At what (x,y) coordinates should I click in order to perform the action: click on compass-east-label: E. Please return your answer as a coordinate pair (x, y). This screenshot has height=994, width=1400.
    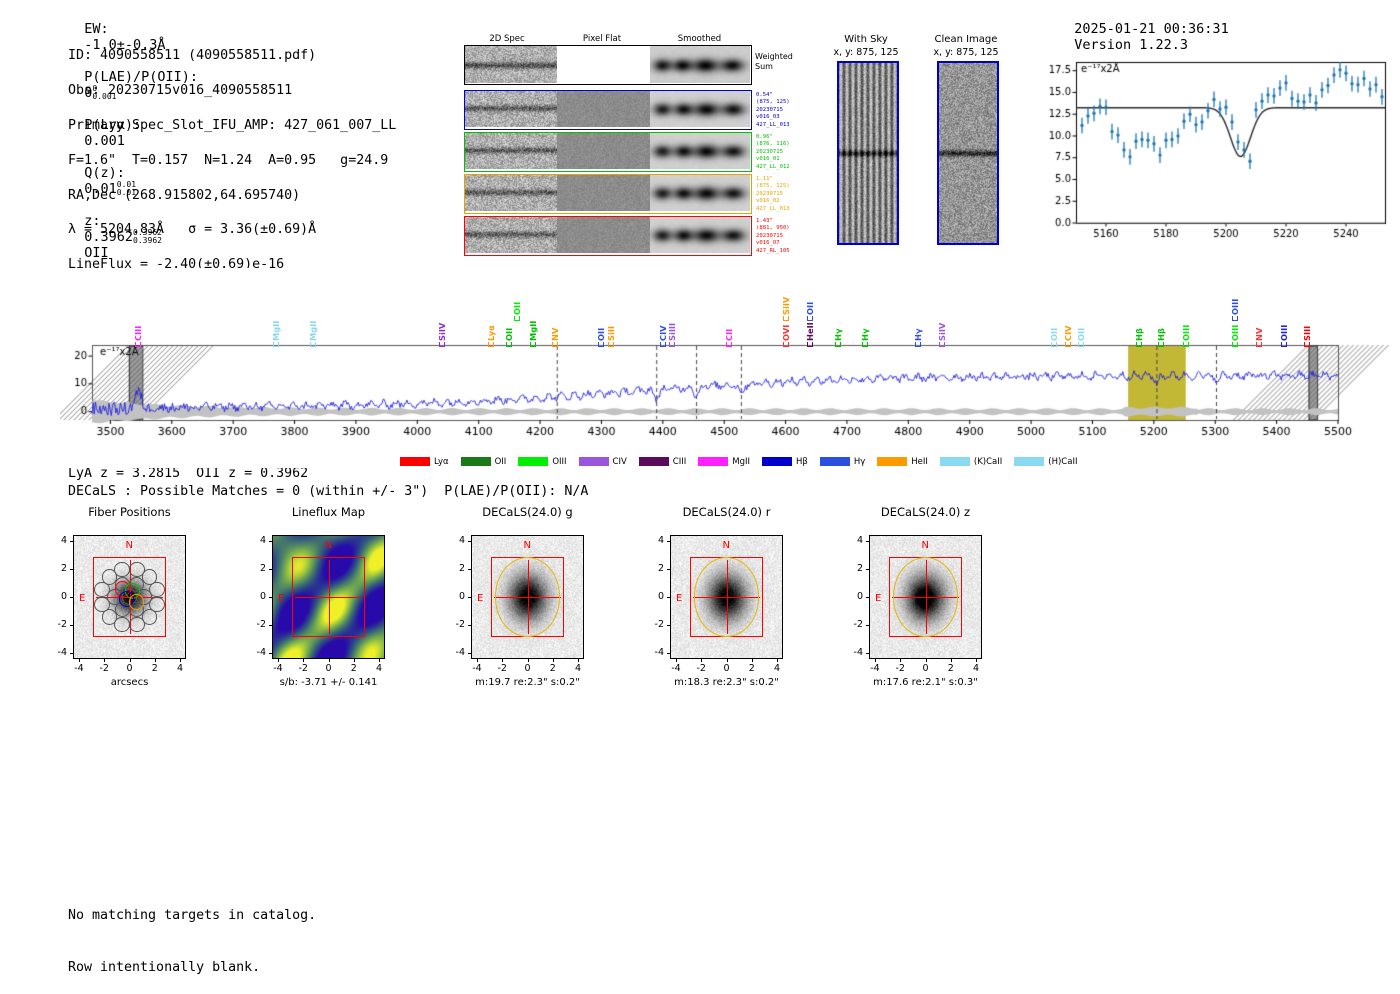
    Looking at the image, I should click on (480, 599).